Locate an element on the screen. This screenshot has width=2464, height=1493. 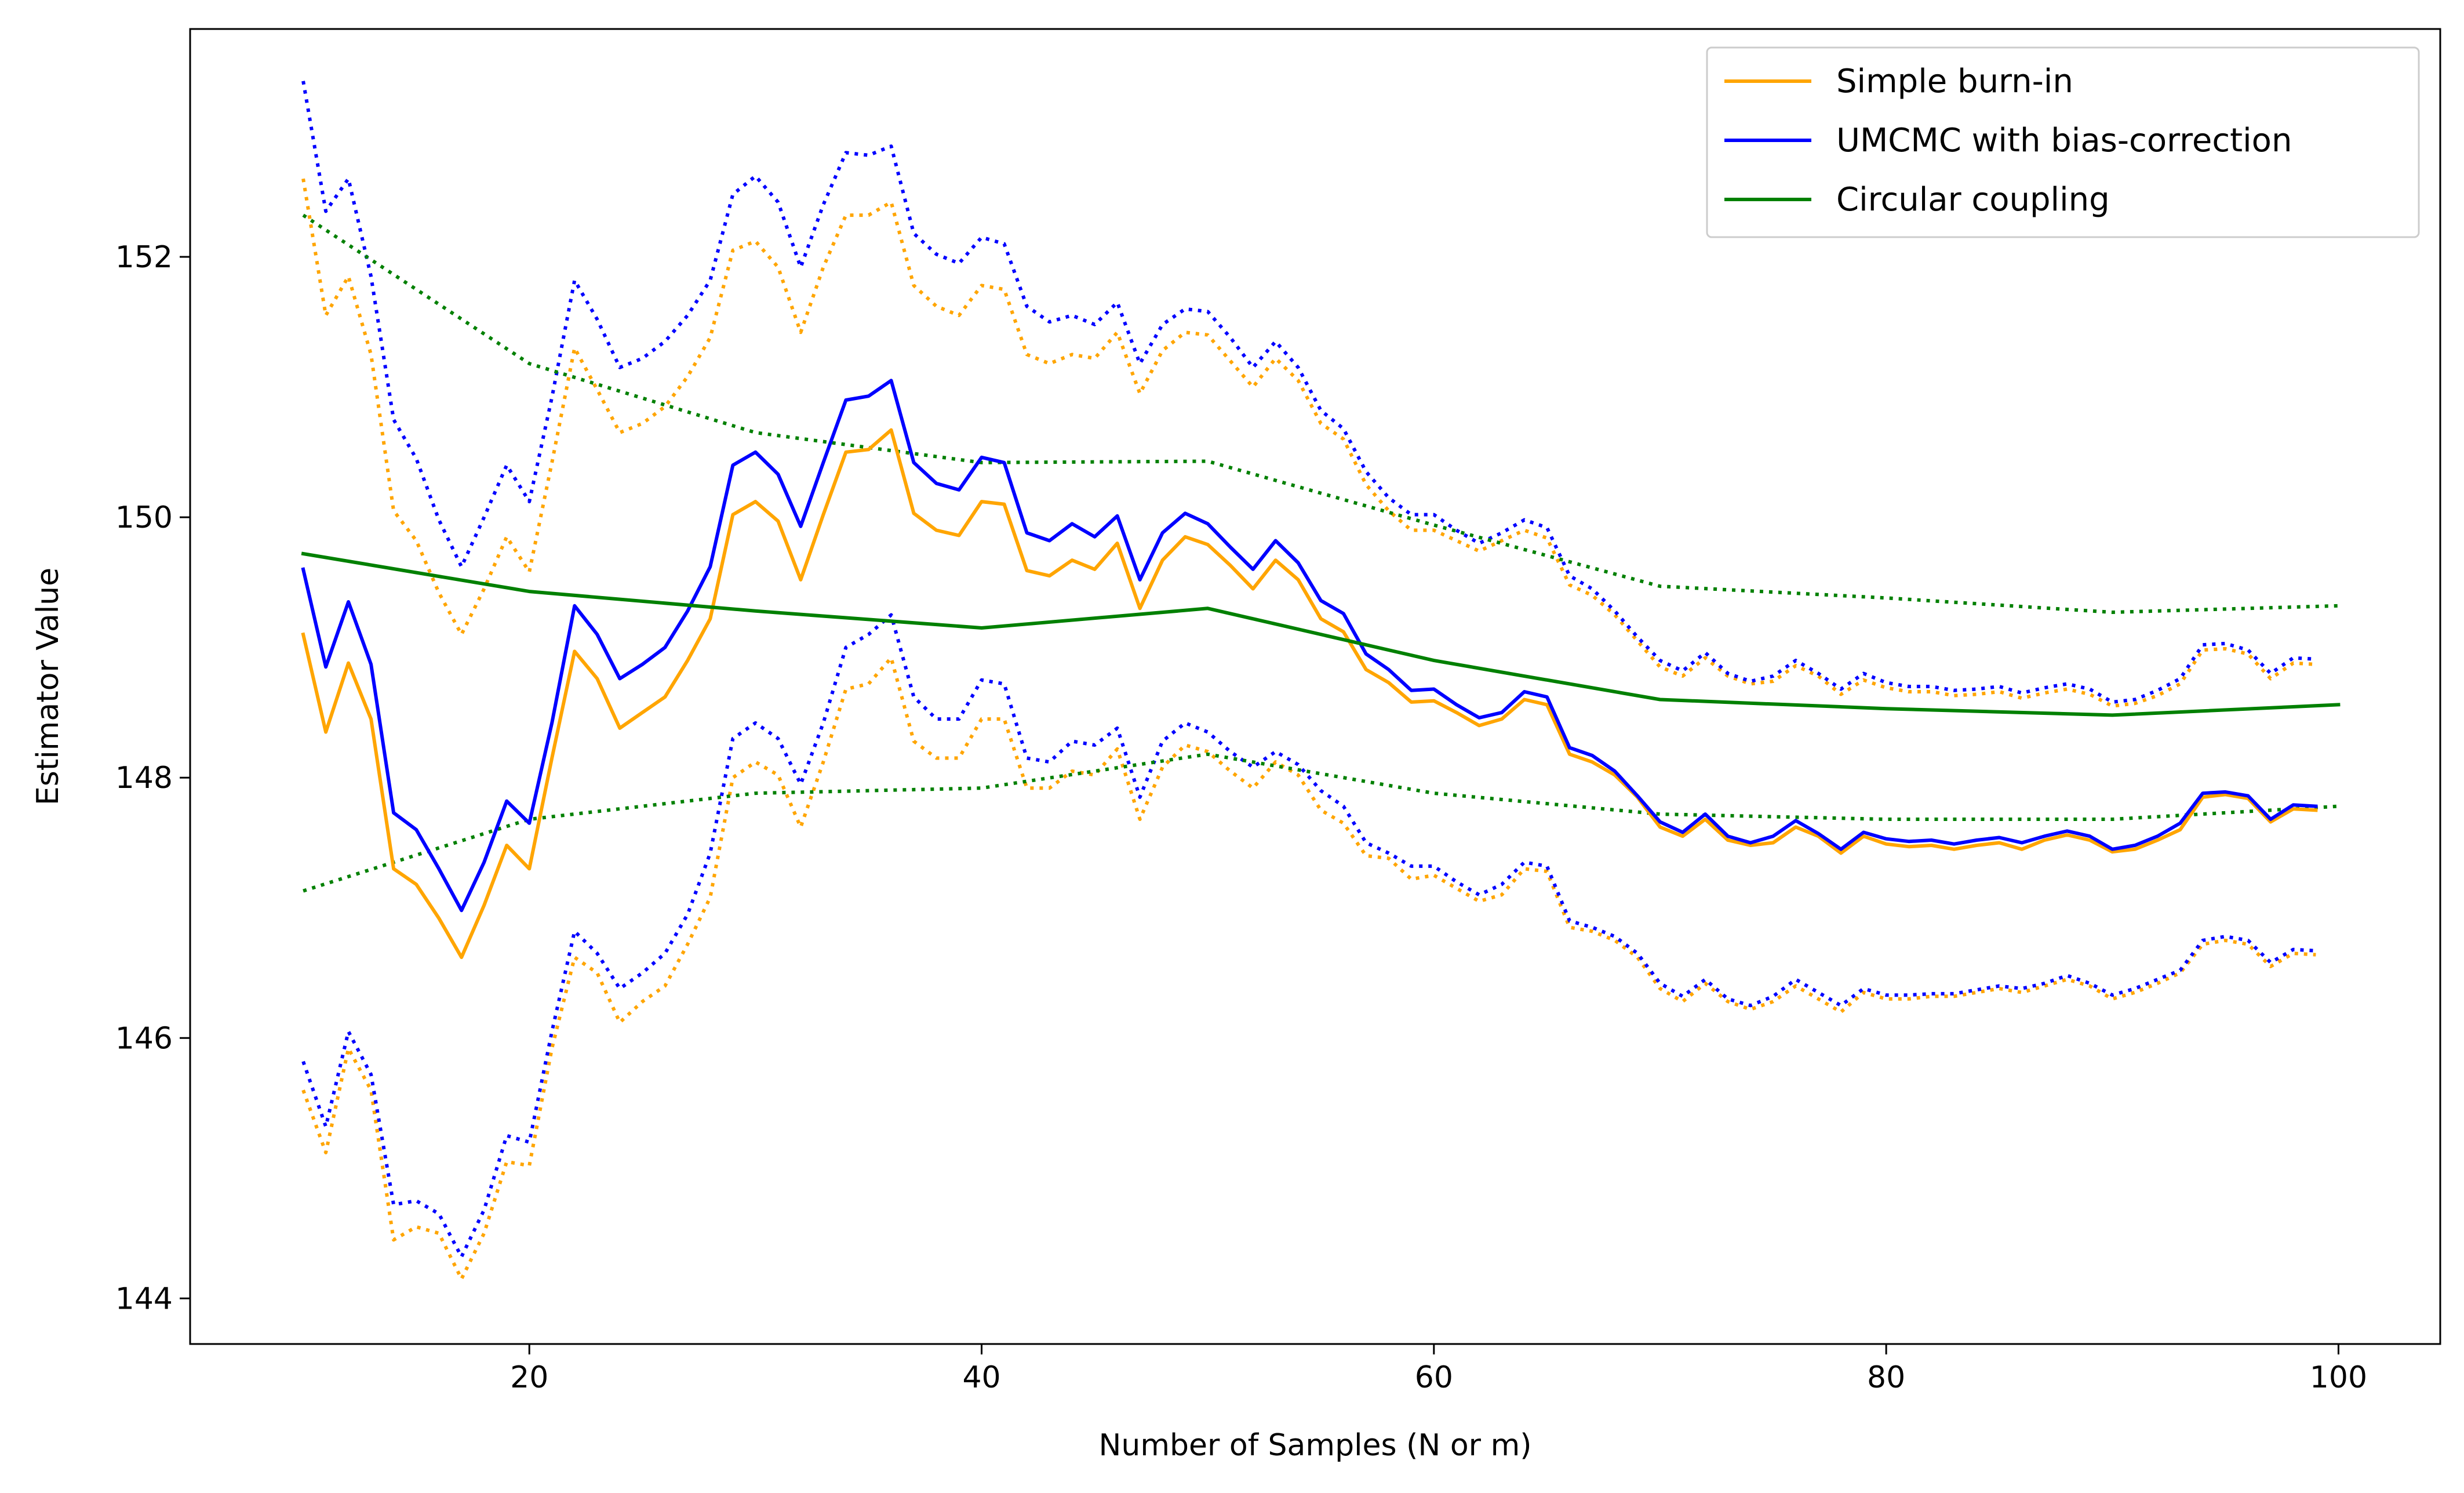
x-axis: 20 40 60 80 100 is located at coordinates (1438, 1369).